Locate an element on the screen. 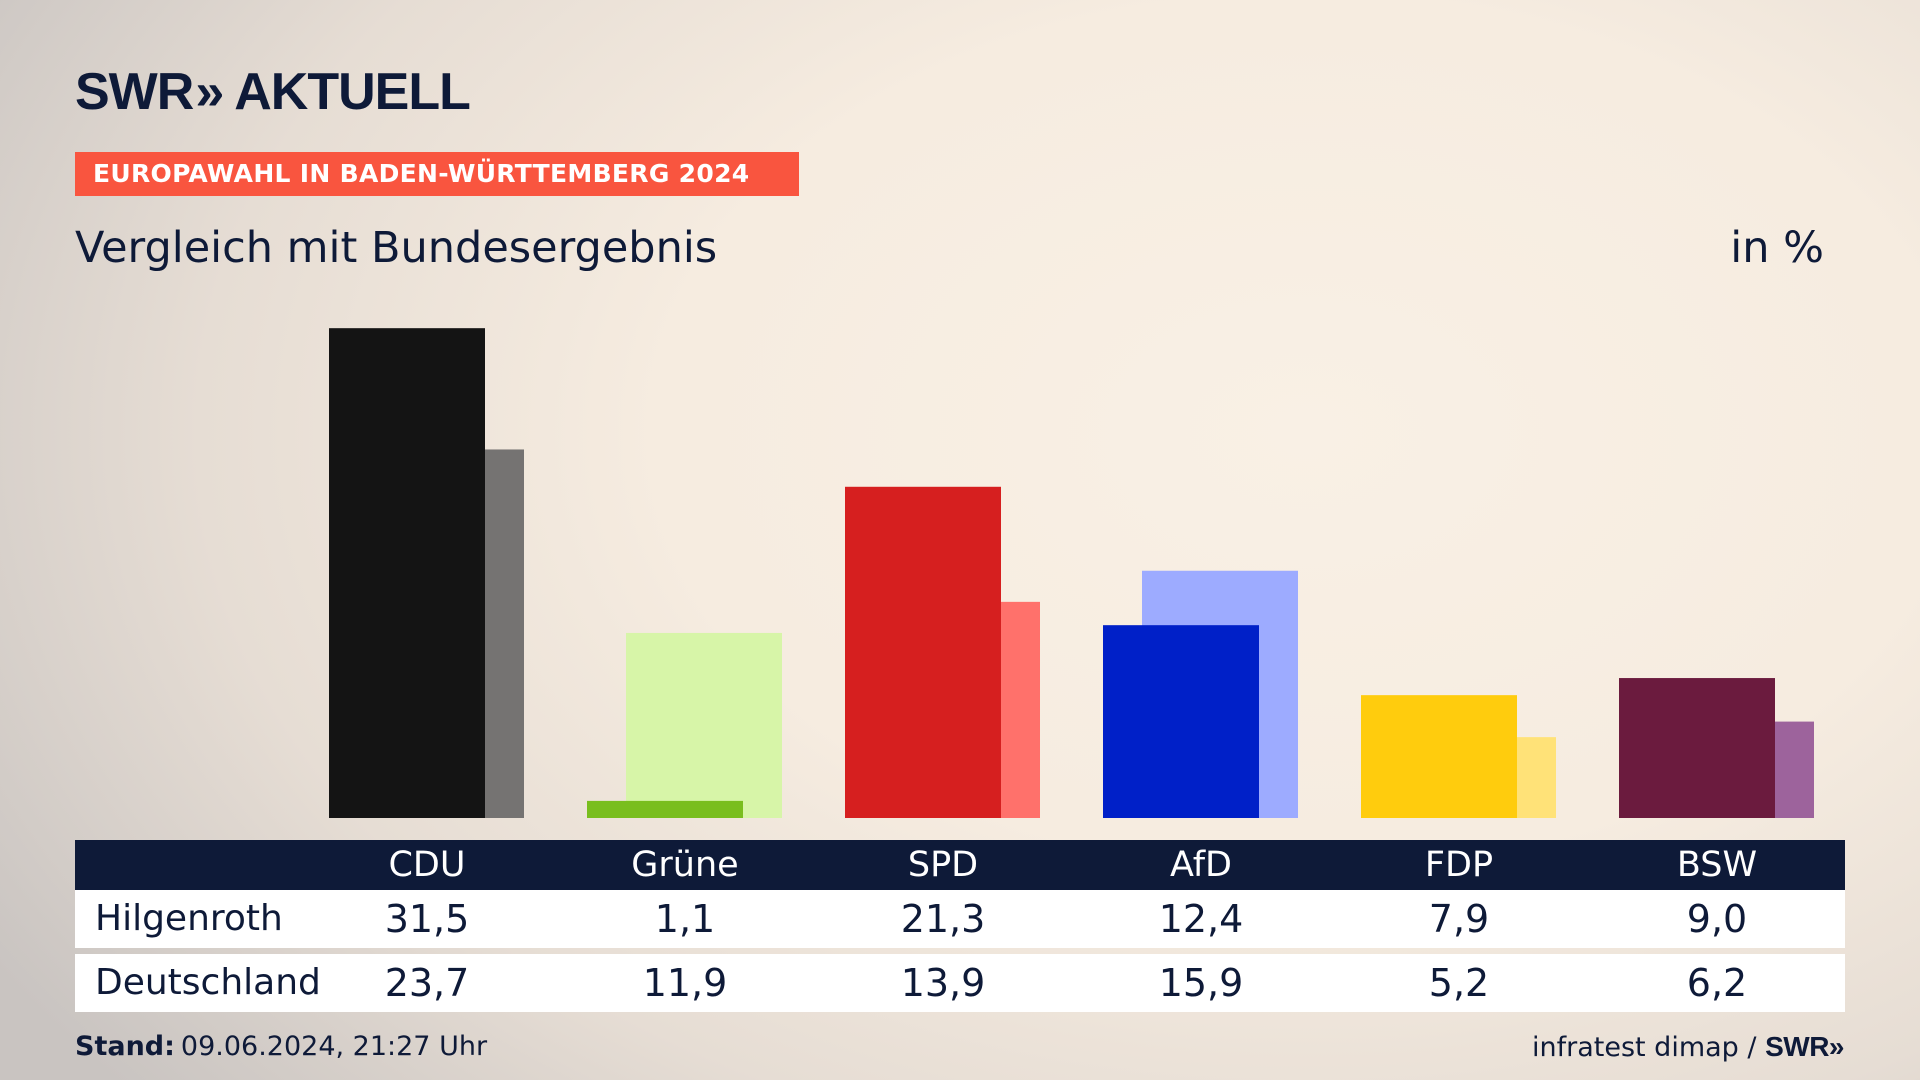 Image resolution: width=1920 pixels, height=1080 pixels. value-cell: 7,9 is located at coordinates (1459, 919).